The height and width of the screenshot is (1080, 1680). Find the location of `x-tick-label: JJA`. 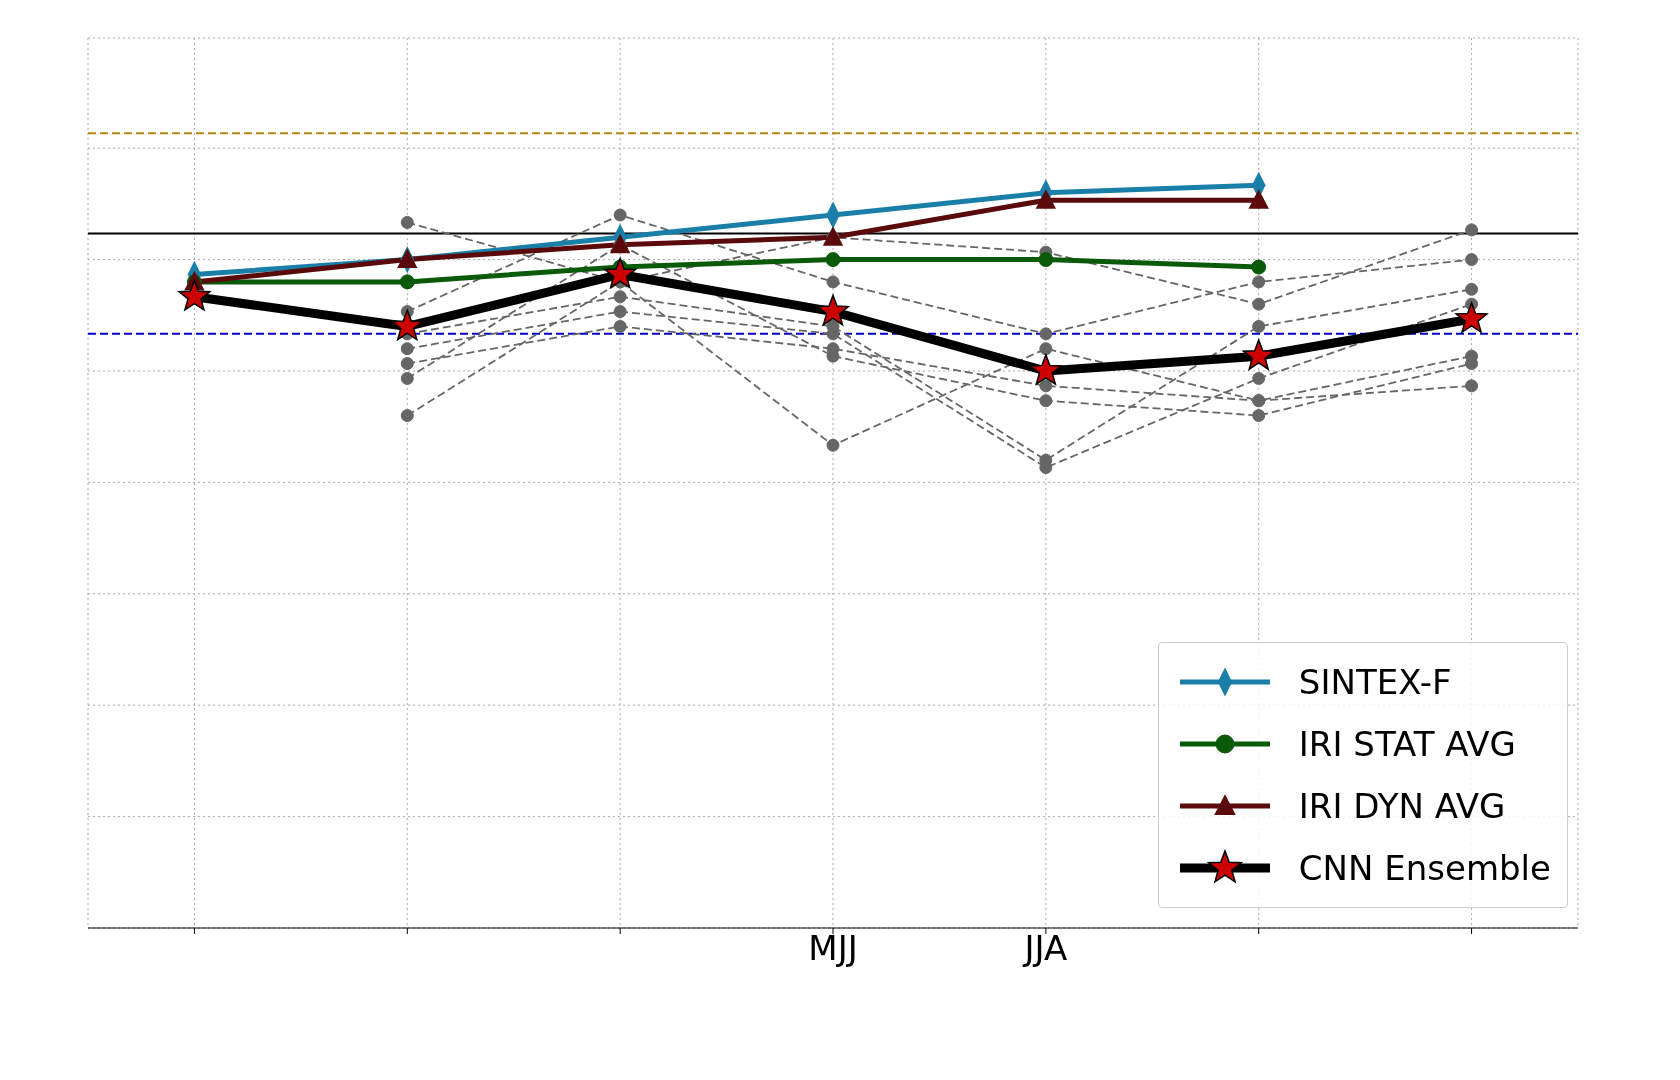

x-tick-label: JJA is located at coordinates (1045, 948).